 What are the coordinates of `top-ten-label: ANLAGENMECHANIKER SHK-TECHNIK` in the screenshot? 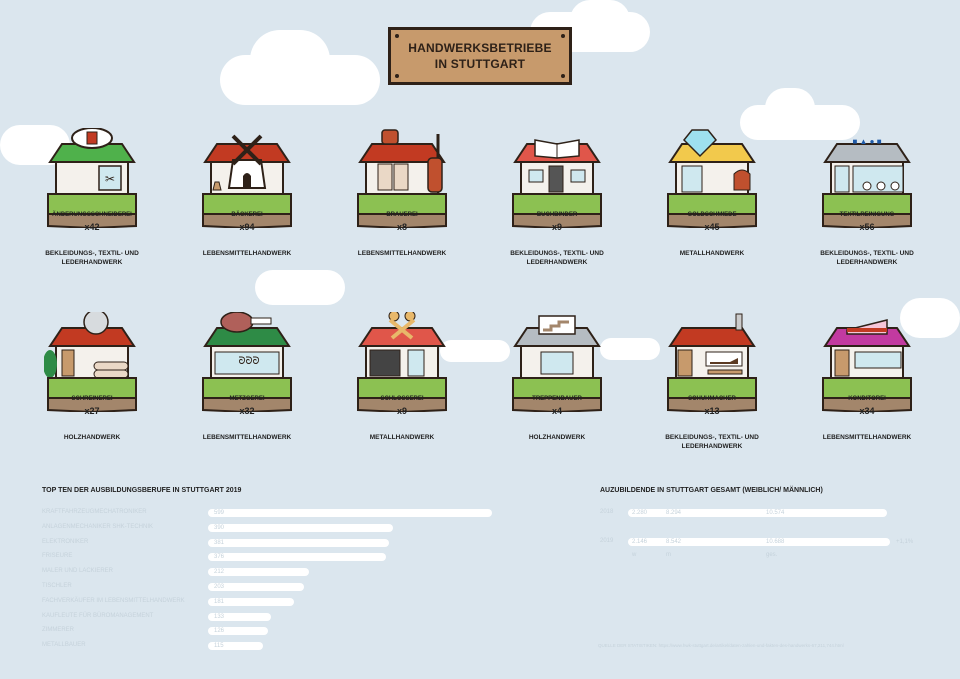 It's located at (98, 526).